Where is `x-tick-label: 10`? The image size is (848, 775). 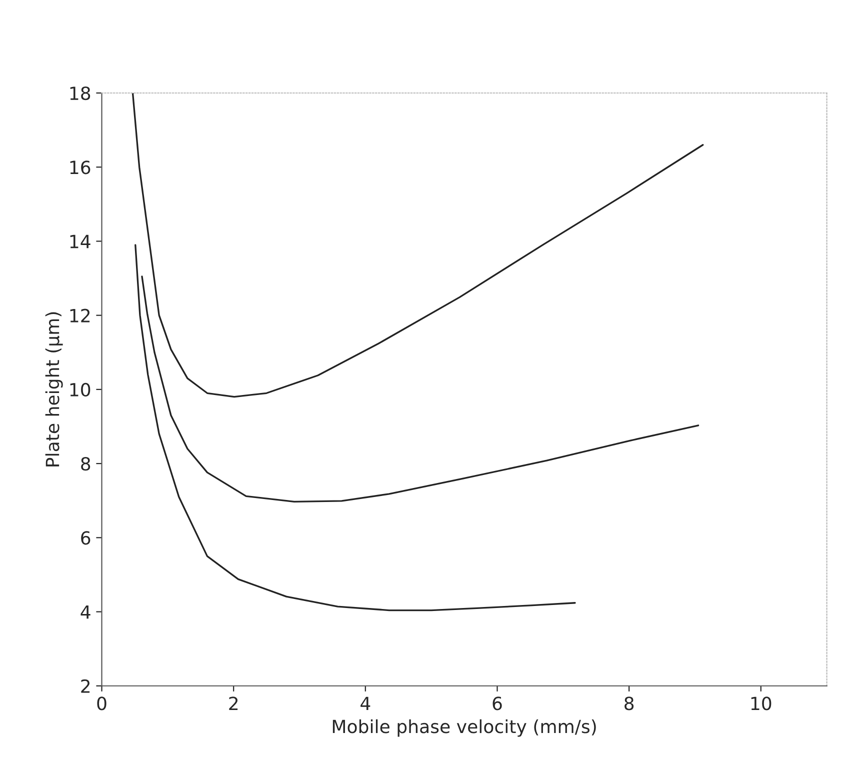 x-tick-label: 10 is located at coordinates (761, 703).